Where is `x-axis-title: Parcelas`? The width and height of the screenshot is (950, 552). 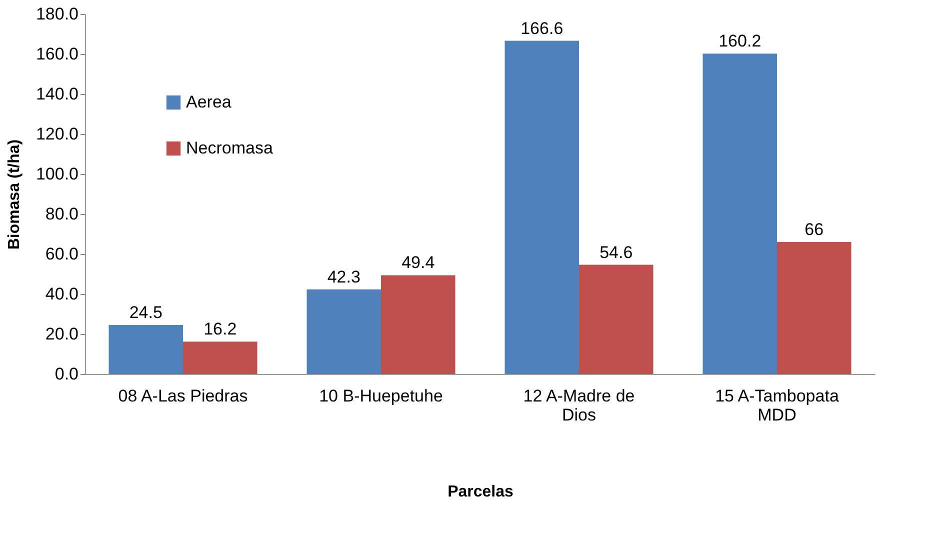
x-axis-title: Parcelas is located at coordinates (481, 492).